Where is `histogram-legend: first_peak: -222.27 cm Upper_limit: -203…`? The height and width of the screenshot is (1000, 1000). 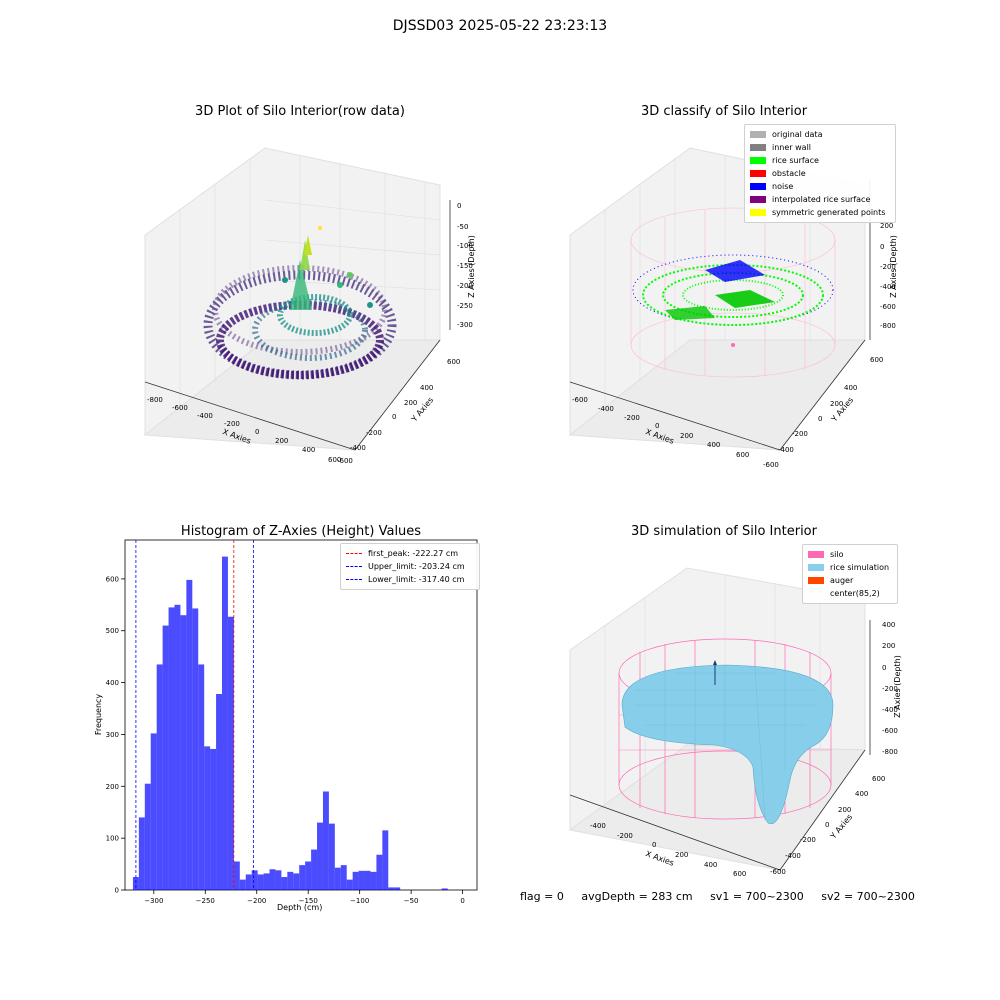 histogram-legend: first_peak: -222.27 cm Upper_limit: -203… is located at coordinates (410, 566).